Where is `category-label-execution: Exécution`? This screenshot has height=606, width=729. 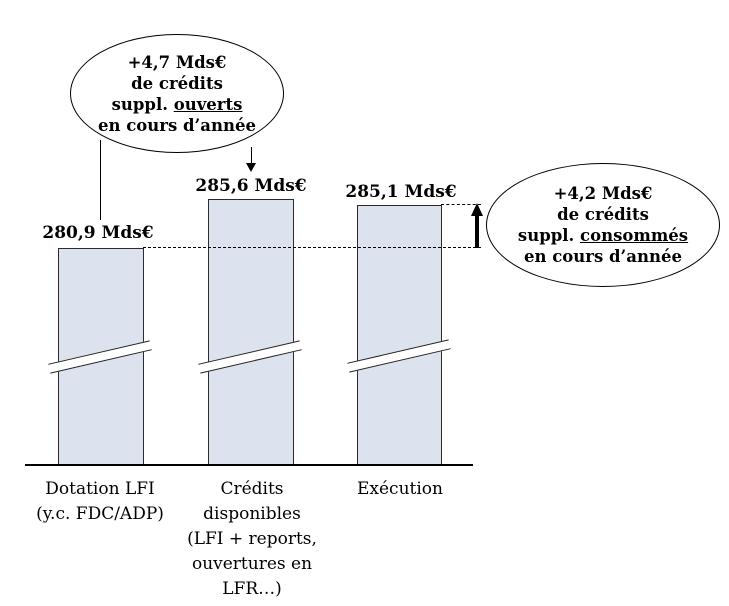 category-label-execution: Exécution is located at coordinates (400, 489).